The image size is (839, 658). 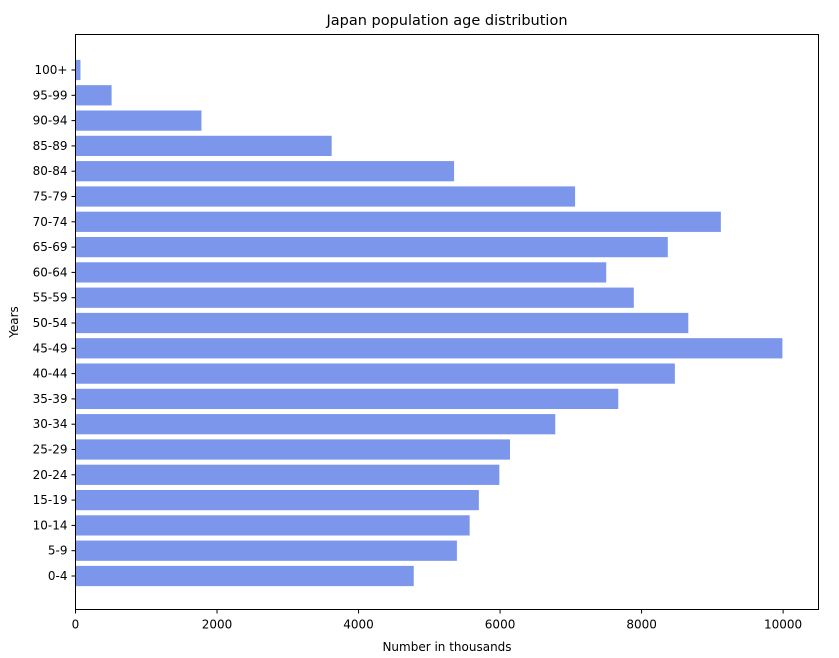 What do you see at coordinates (50, 121) in the screenshot?
I see `y-tick-label: 90-94` at bounding box center [50, 121].